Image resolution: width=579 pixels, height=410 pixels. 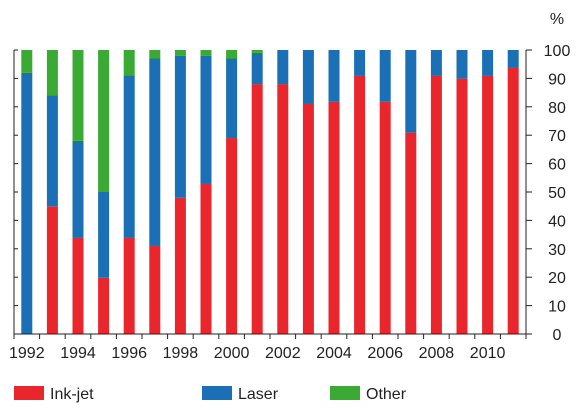 I want to click on bar-ink-jet-1996, so click(x=129, y=285).